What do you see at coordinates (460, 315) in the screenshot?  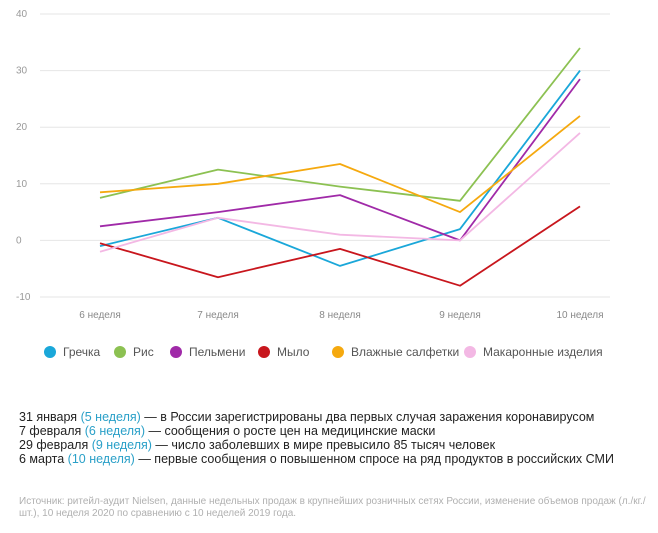 I see `x-tick-label: 9 неделя` at bounding box center [460, 315].